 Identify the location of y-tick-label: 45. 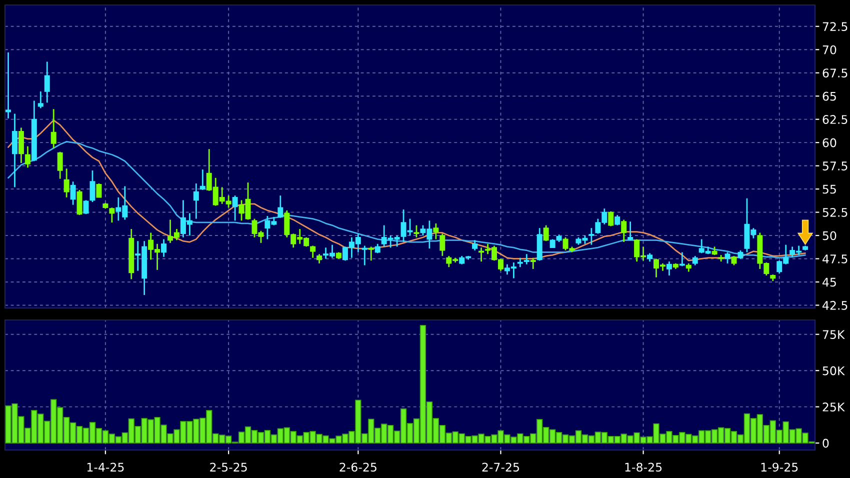
(829, 282).